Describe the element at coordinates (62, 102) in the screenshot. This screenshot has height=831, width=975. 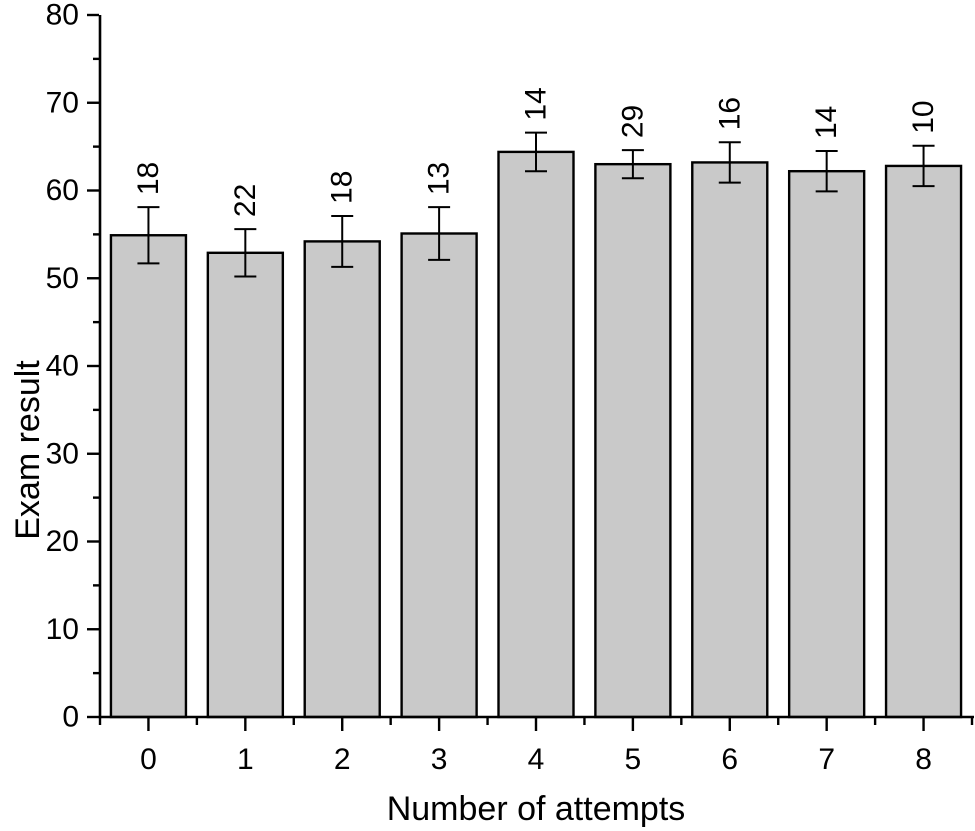
I see `y-tick-label: 70` at that location.